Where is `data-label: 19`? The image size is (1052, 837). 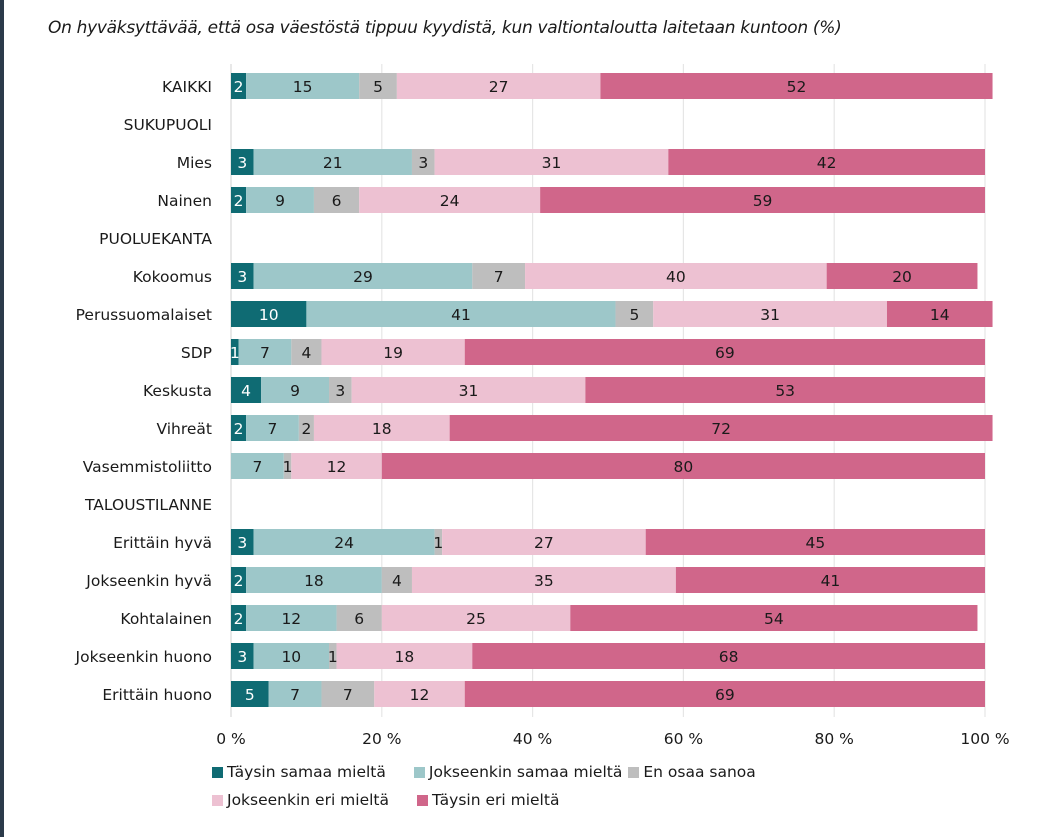 data-label: 19 is located at coordinates (393, 353).